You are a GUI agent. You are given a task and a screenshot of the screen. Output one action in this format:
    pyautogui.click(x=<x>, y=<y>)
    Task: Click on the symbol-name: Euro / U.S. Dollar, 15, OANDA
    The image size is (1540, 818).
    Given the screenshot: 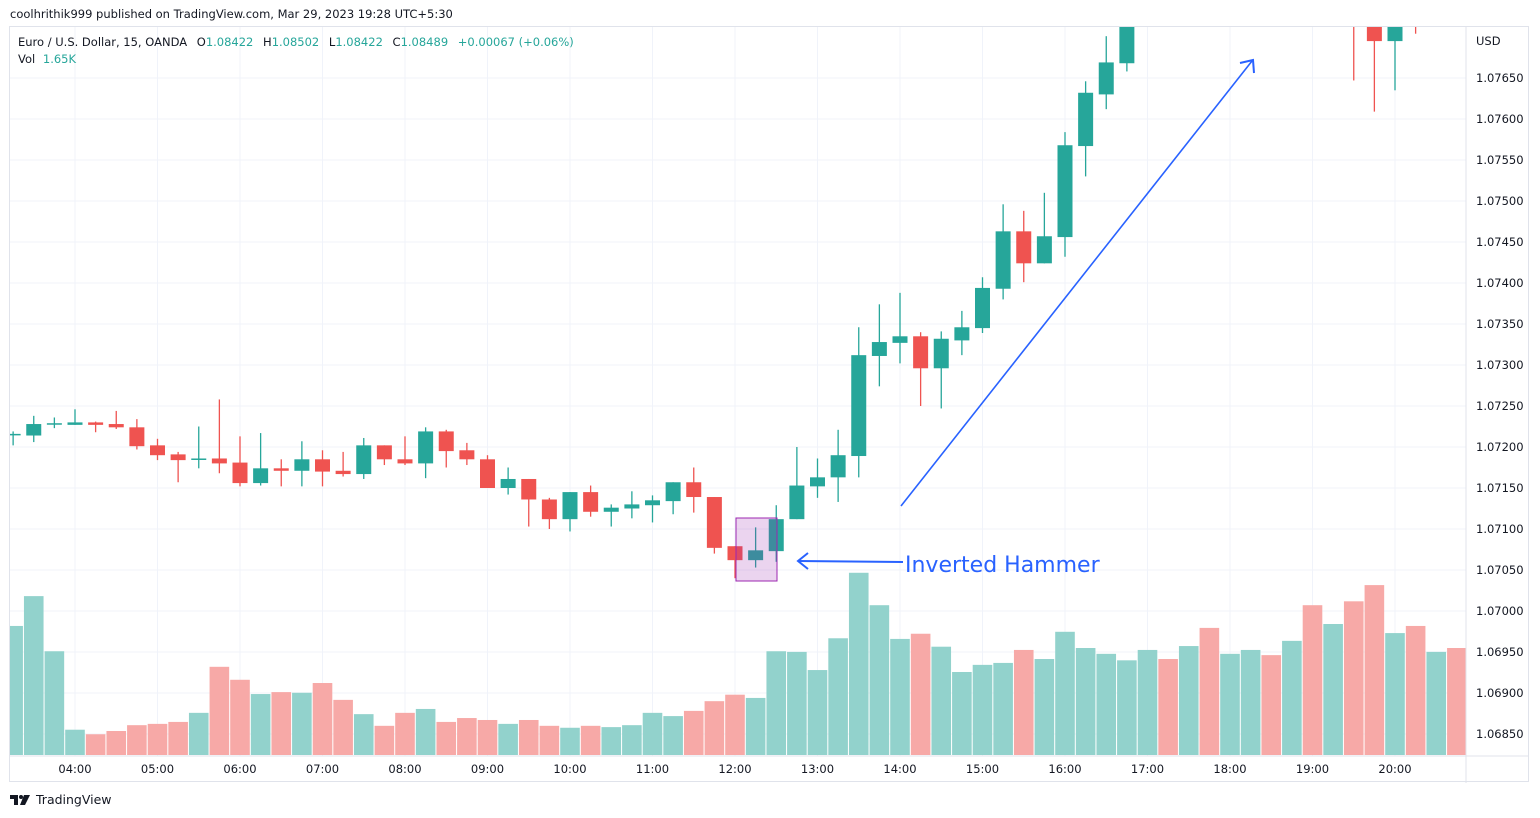 What is the action you would take?
    pyautogui.click(x=103, y=42)
    